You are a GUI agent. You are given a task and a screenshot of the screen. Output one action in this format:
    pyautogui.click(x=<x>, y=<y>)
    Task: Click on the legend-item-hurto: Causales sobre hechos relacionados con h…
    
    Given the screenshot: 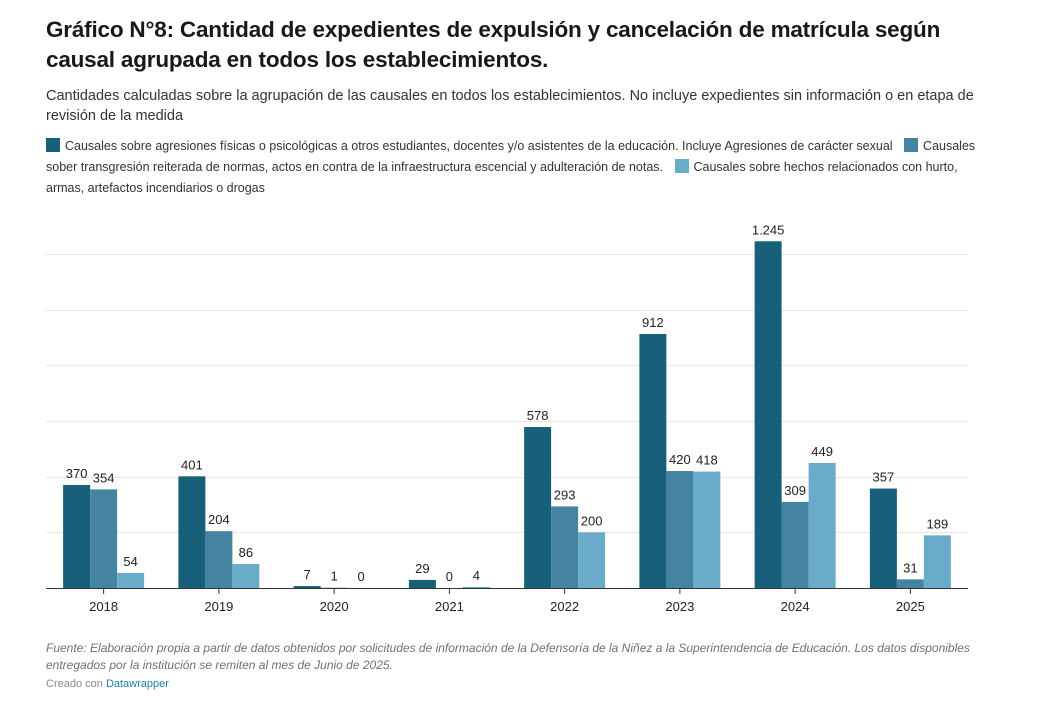 What is the action you would take?
    pyautogui.click(x=502, y=177)
    